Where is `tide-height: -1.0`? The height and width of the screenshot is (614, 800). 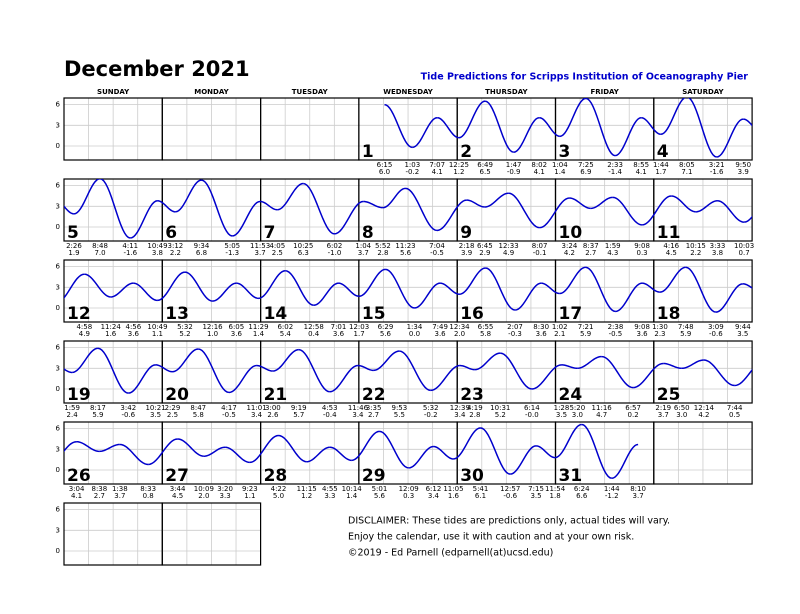 tide-height: -1.0 is located at coordinates (335, 253).